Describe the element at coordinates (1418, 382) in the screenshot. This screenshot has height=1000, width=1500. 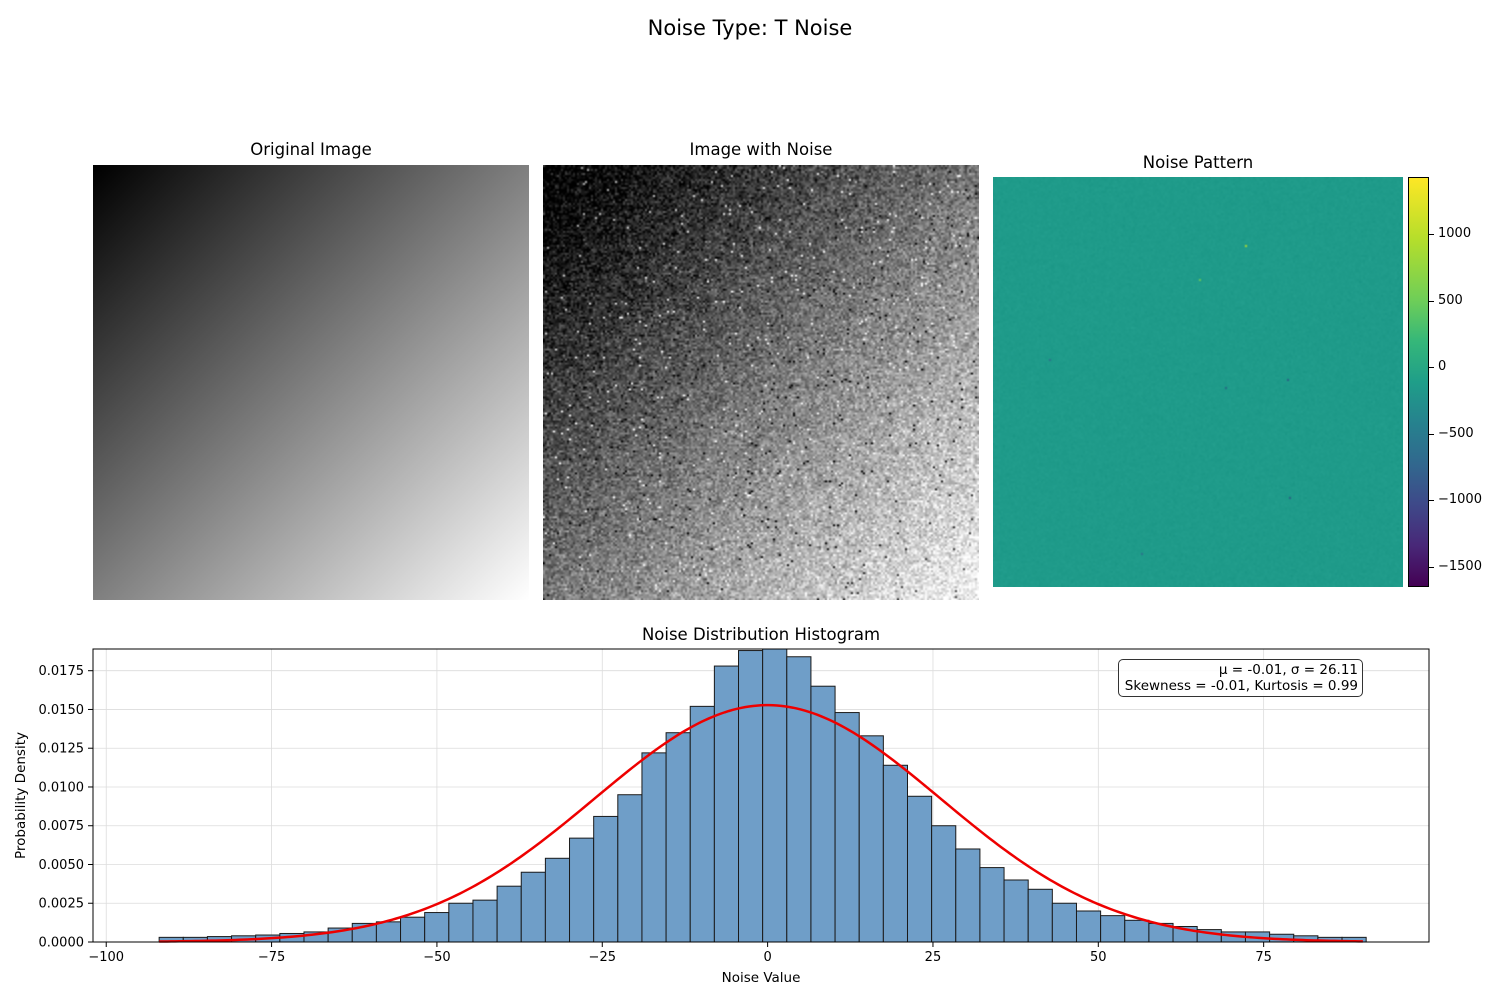
I see `colorbar` at that location.